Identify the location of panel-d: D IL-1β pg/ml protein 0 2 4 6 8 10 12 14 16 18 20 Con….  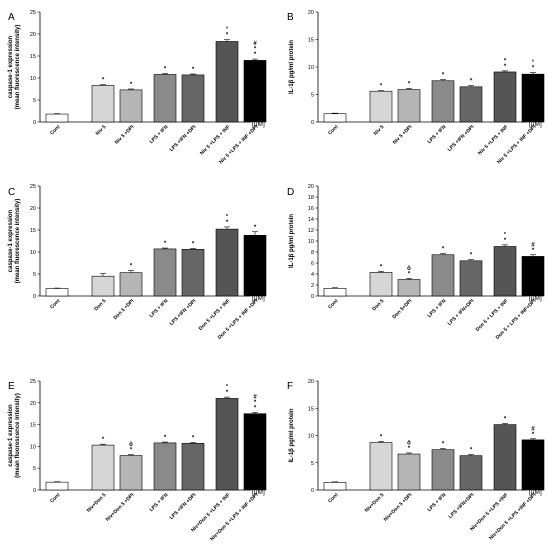
(416, 262).